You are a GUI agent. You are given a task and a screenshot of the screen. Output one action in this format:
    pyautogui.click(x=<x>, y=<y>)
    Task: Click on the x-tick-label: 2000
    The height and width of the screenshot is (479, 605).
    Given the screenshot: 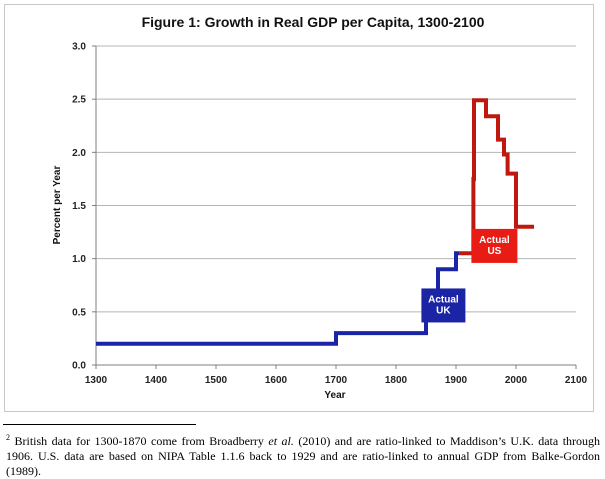 What is the action you would take?
    pyautogui.click(x=516, y=380)
    